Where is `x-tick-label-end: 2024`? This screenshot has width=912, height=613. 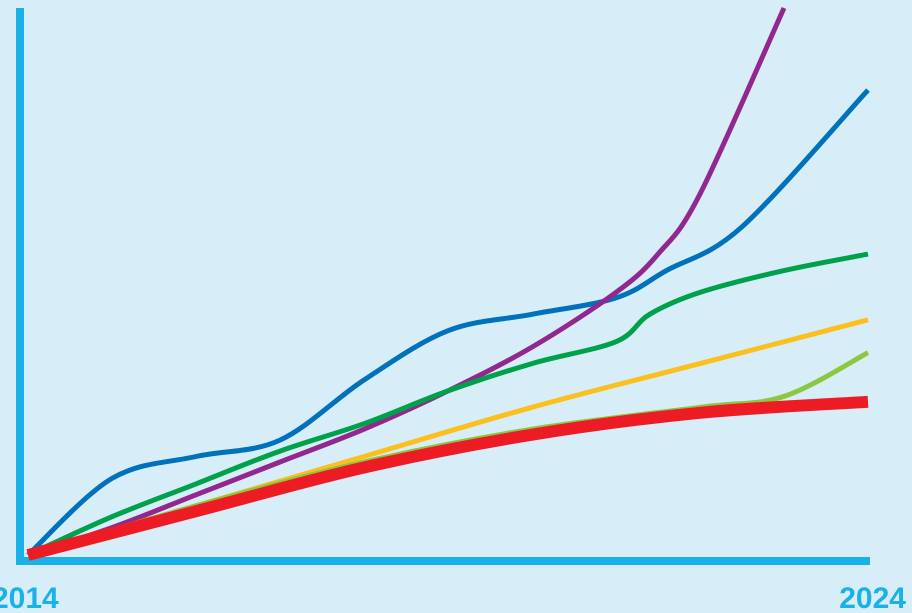
x-tick-label-end: 2024 is located at coordinates (872, 597).